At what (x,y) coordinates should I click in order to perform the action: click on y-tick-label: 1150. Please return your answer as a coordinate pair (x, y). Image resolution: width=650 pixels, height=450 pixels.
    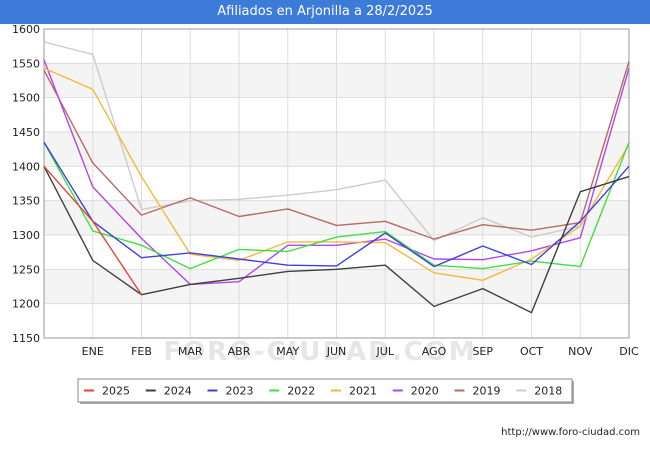
    Looking at the image, I should click on (26, 338).